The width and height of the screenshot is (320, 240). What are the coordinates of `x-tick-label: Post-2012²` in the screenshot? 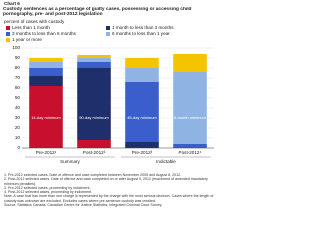 It's located at (94, 152).